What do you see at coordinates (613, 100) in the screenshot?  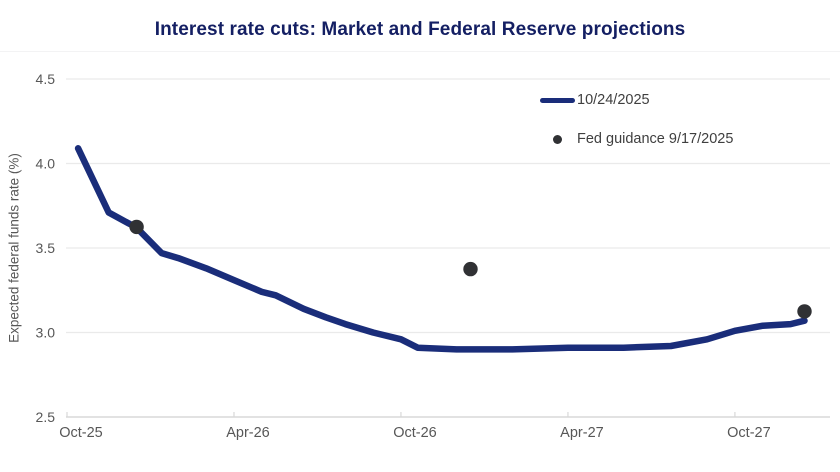 I see `legend-label-market-line: 10/24/2025` at bounding box center [613, 100].